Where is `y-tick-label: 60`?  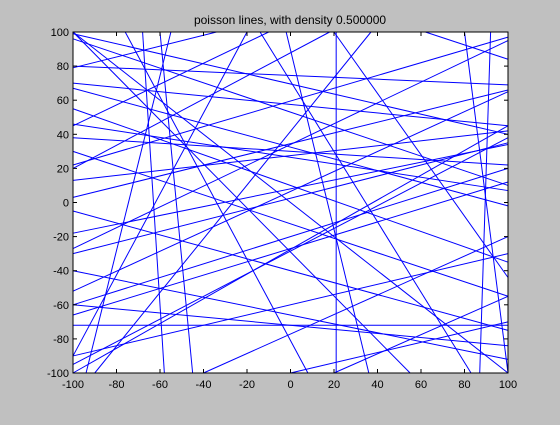
y-tick-label: 60 is located at coordinates (63, 101).